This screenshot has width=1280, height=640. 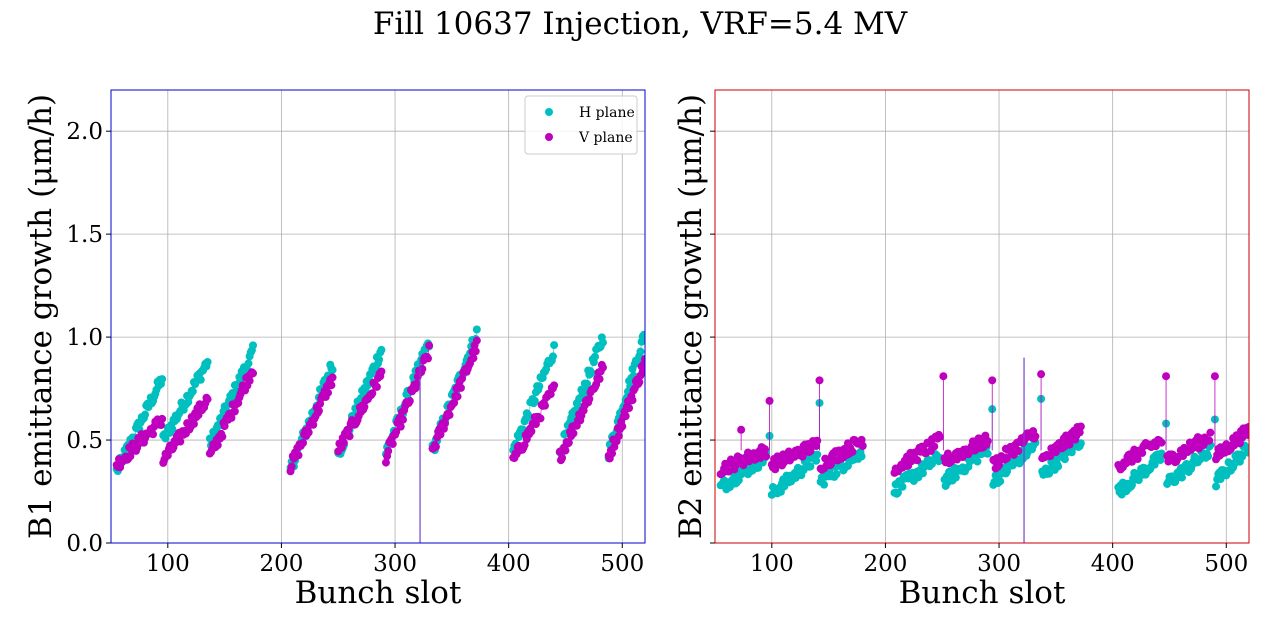 I want to click on y-tick-label: 0.0, so click(x=84, y=544).